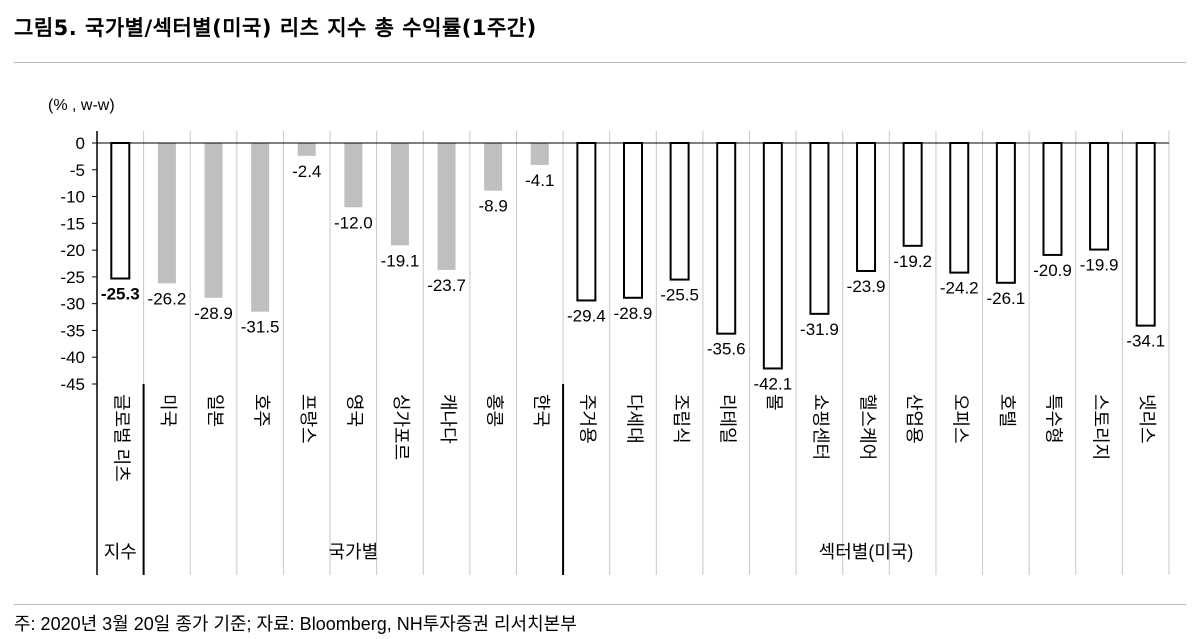  What do you see at coordinates (354, 552) in the screenshot?
I see `group-label-2: 국가별` at bounding box center [354, 552].